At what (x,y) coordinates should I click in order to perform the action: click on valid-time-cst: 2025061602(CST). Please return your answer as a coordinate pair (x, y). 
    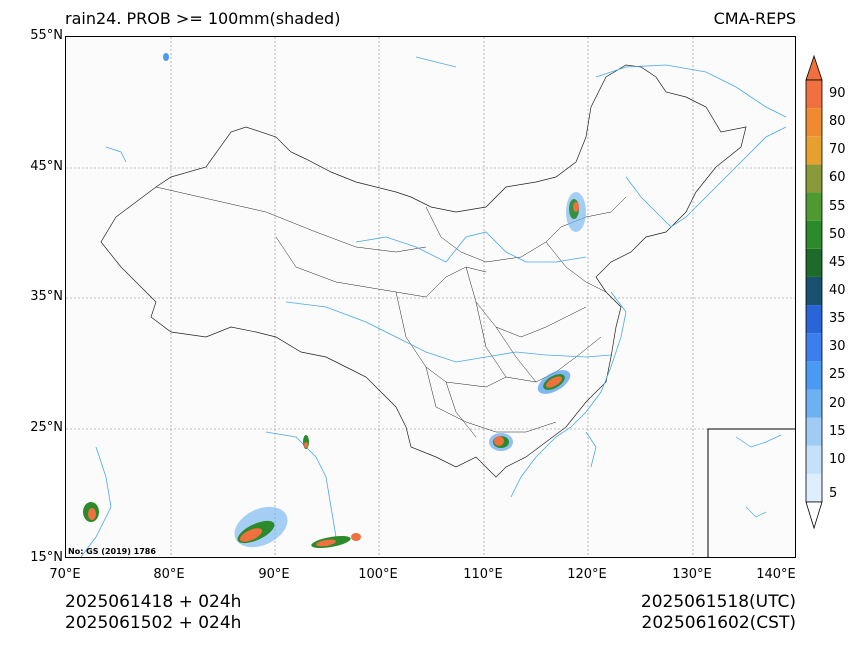
    Looking at the image, I should click on (718, 623).